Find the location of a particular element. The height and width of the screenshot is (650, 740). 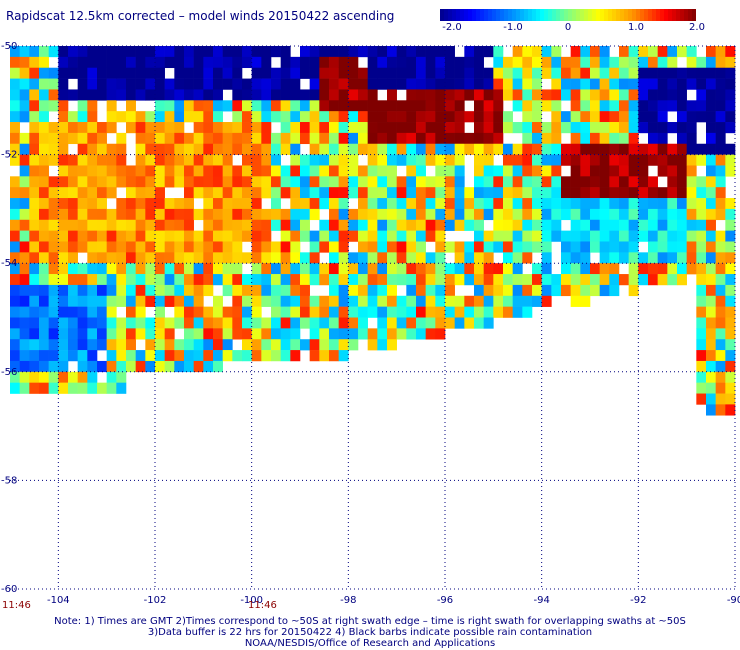

x-tick-label: -90 is located at coordinates (733, 600).